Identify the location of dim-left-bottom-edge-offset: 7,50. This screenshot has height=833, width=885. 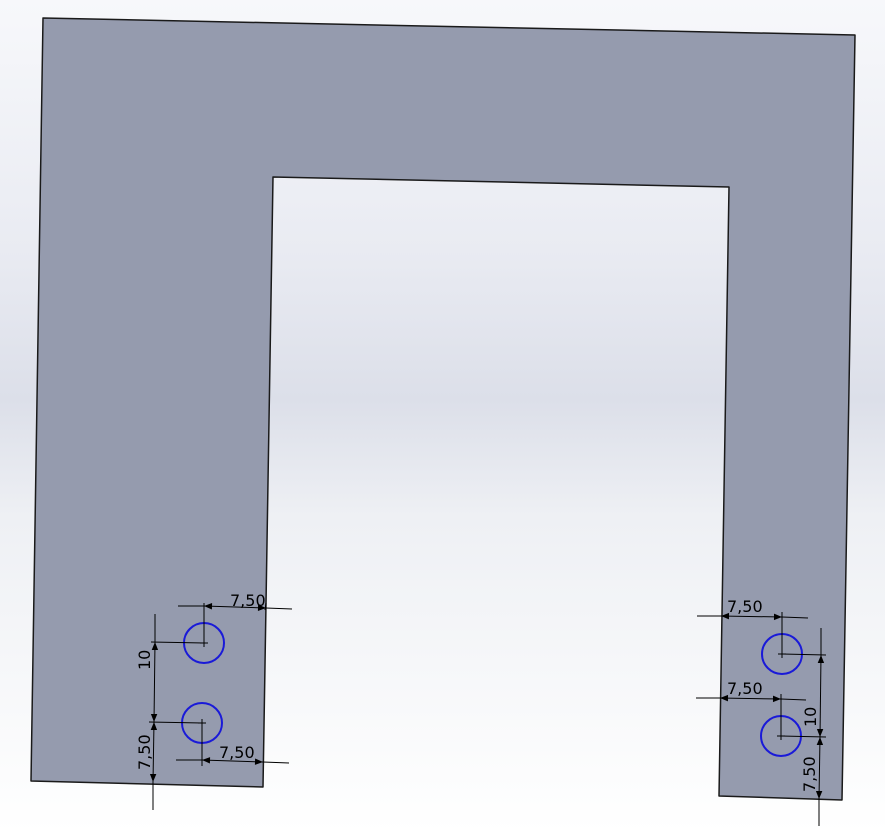
(144, 752).